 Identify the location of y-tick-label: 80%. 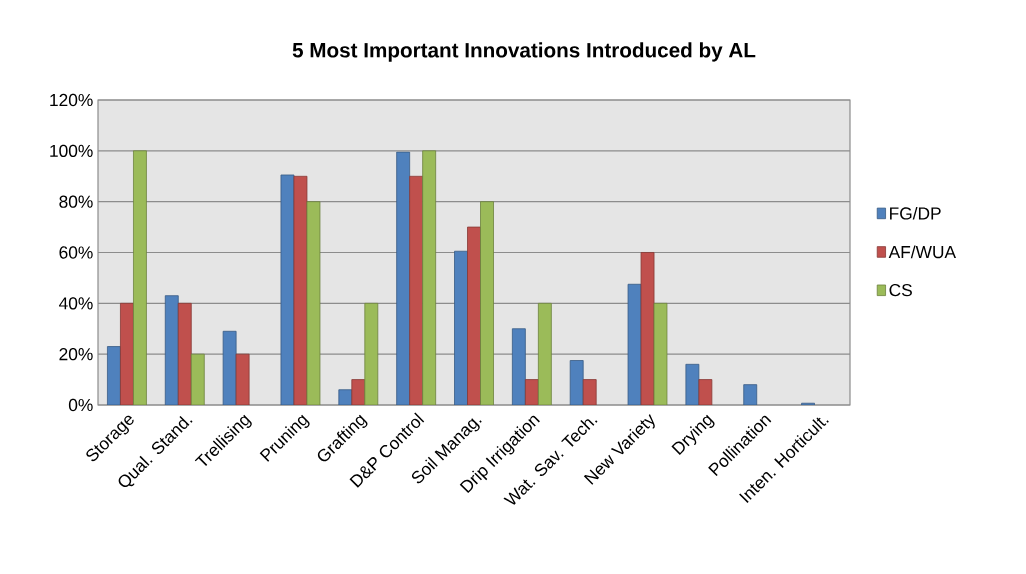
(76, 201).